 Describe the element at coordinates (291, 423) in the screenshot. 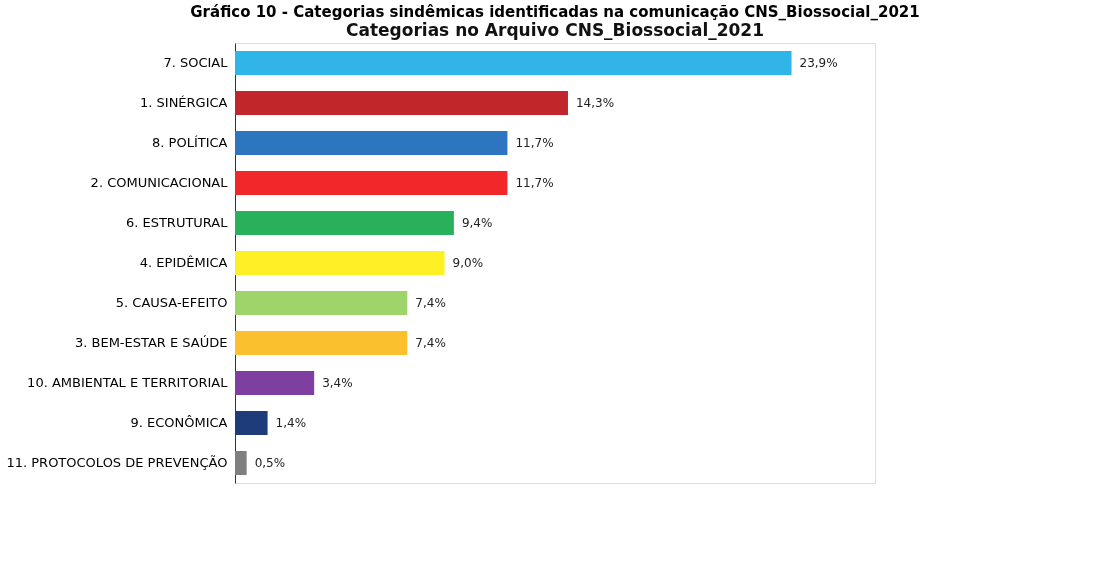

I see `data-label: 1,4%` at that location.